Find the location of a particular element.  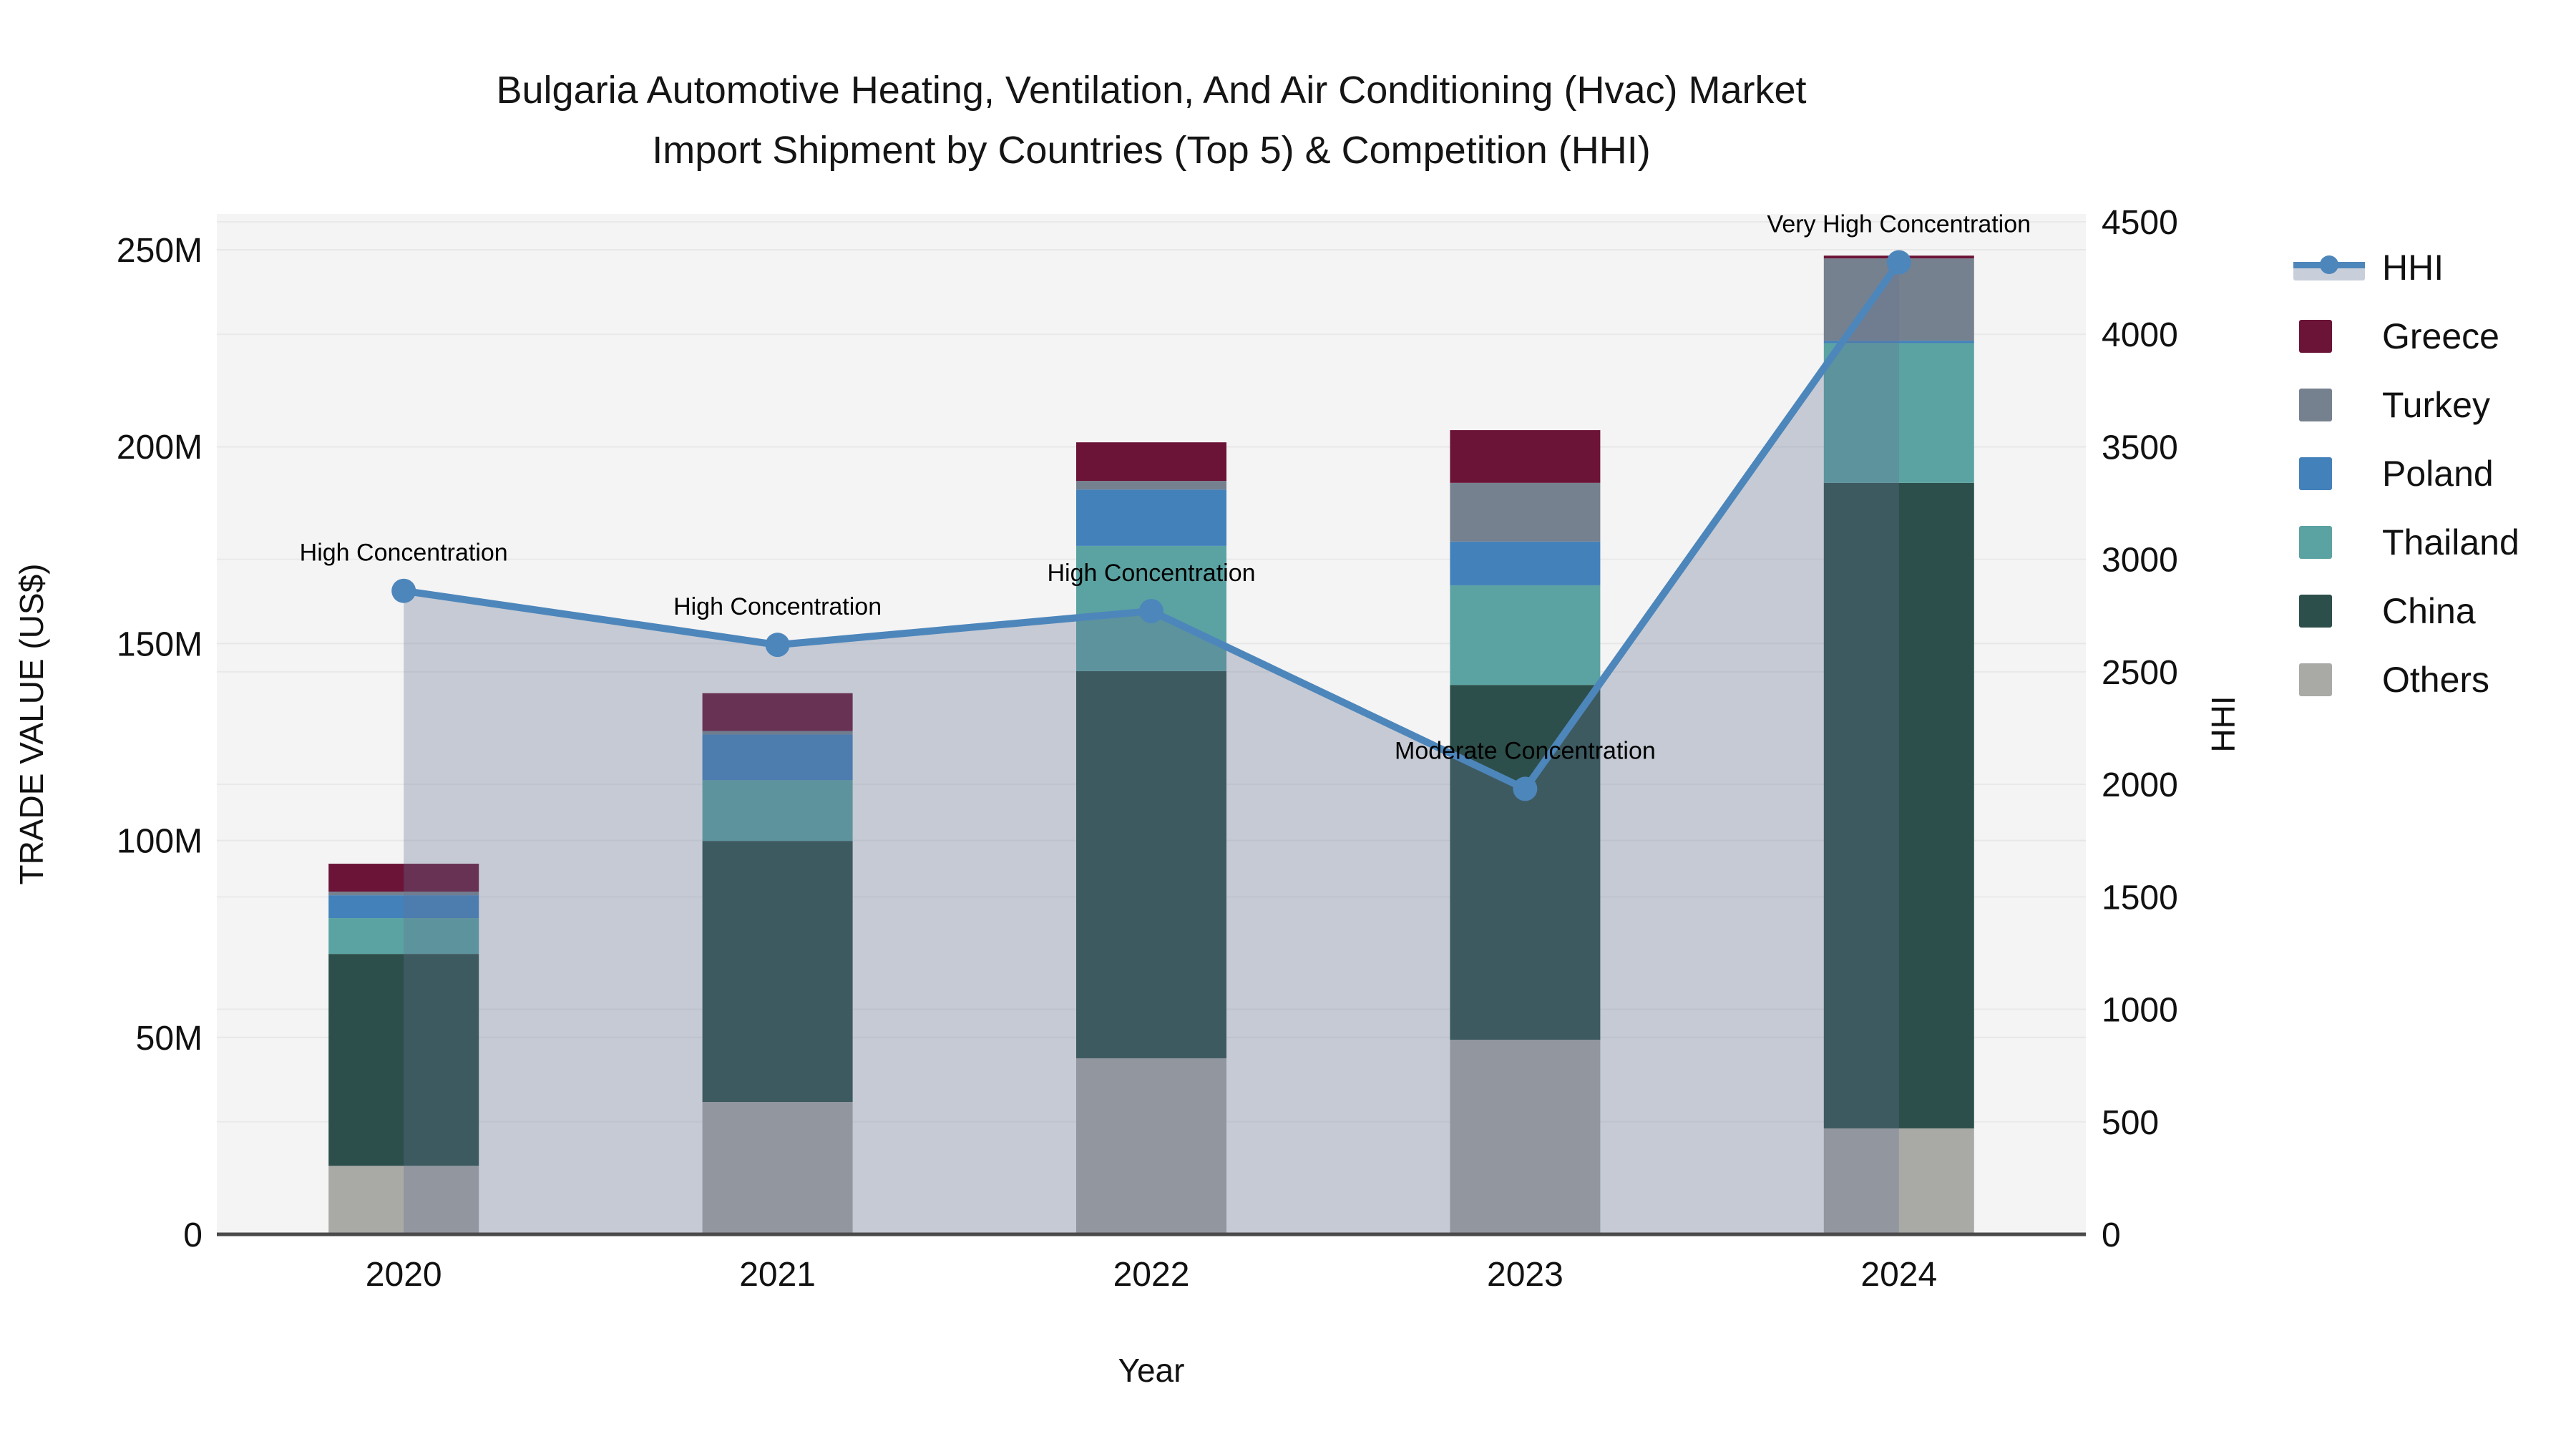

hhi-line-icon is located at coordinates (2329, 267).